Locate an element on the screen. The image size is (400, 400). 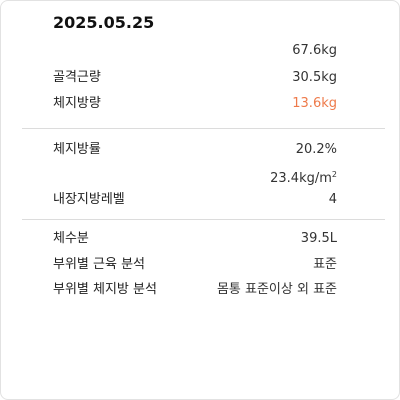
segment-fat-label: 부위별 체지방 분석 is located at coordinates (105, 289).